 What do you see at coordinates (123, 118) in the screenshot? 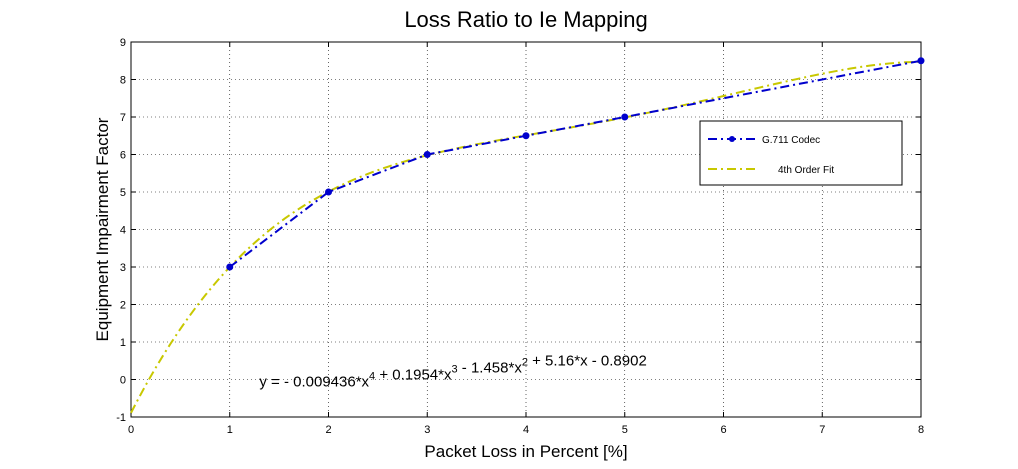
I see `y-tick-label: 7` at bounding box center [123, 118].